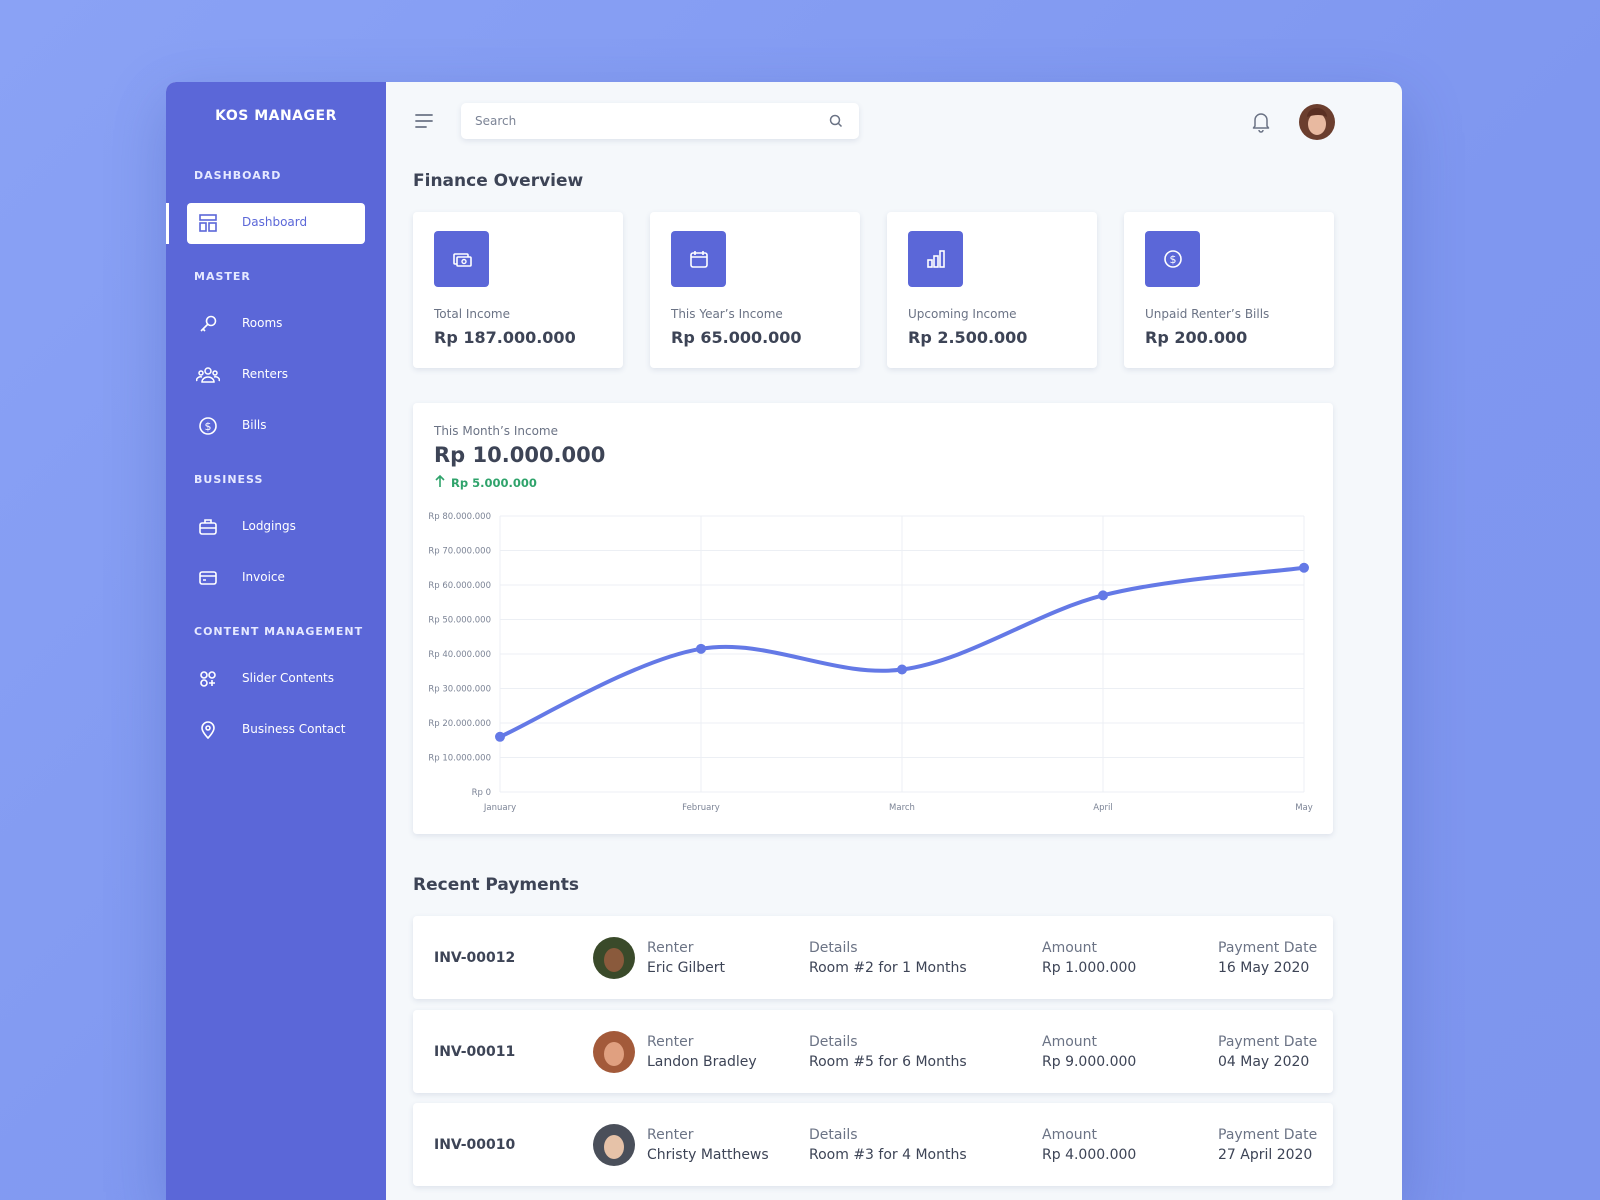 The image size is (1600, 1200). I want to click on stat-card: Total Income Rp 187.000.000, so click(518, 290).